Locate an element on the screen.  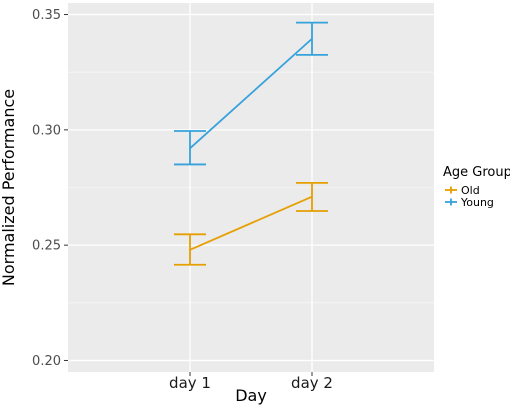
series-young is located at coordinates (251, 93).